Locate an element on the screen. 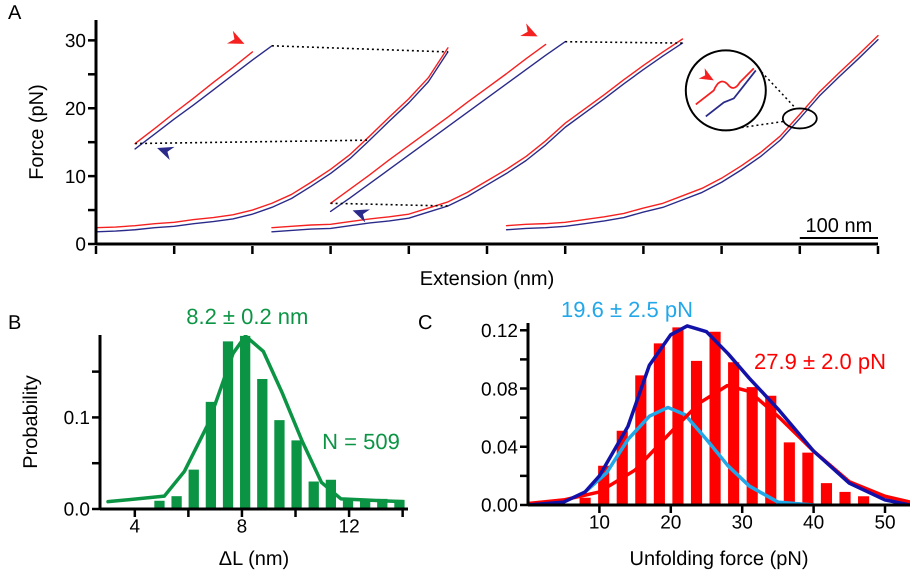 The height and width of the screenshot is (575, 912). annotation: 100 nm is located at coordinates (839, 226).